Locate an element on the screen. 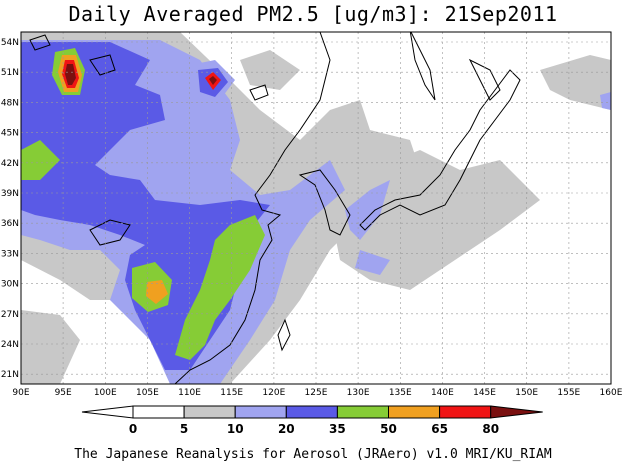 Image resolution: width=626 pixels, height=466 pixels. latitude-axis: 54N 51N 48N 45N 42N 39N 36N 33N 30N 27N 24N 21N is located at coordinates (10, 209).